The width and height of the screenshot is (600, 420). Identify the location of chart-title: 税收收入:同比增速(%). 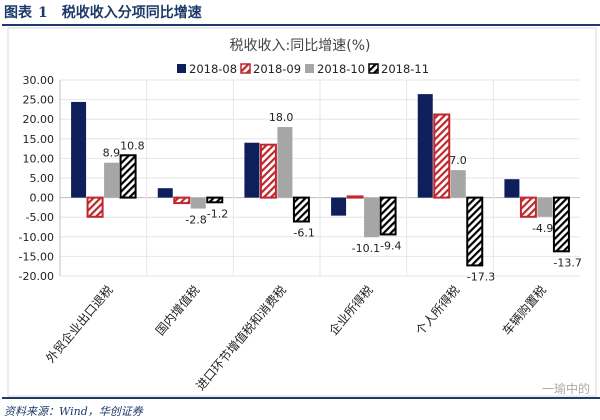
(300, 46).